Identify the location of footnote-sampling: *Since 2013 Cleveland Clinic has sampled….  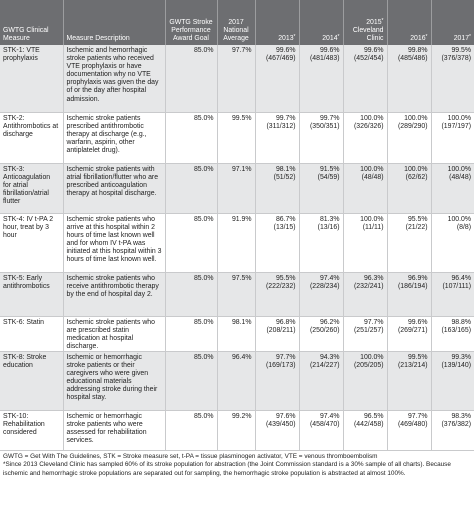
(227, 469).